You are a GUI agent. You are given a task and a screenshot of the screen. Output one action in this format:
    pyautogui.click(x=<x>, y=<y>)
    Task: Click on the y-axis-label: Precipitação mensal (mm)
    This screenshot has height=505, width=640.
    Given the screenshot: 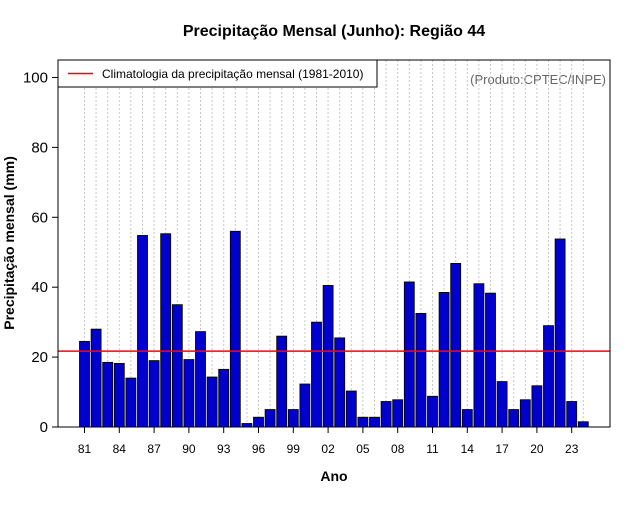 What is the action you would take?
    pyautogui.click(x=9, y=243)
    